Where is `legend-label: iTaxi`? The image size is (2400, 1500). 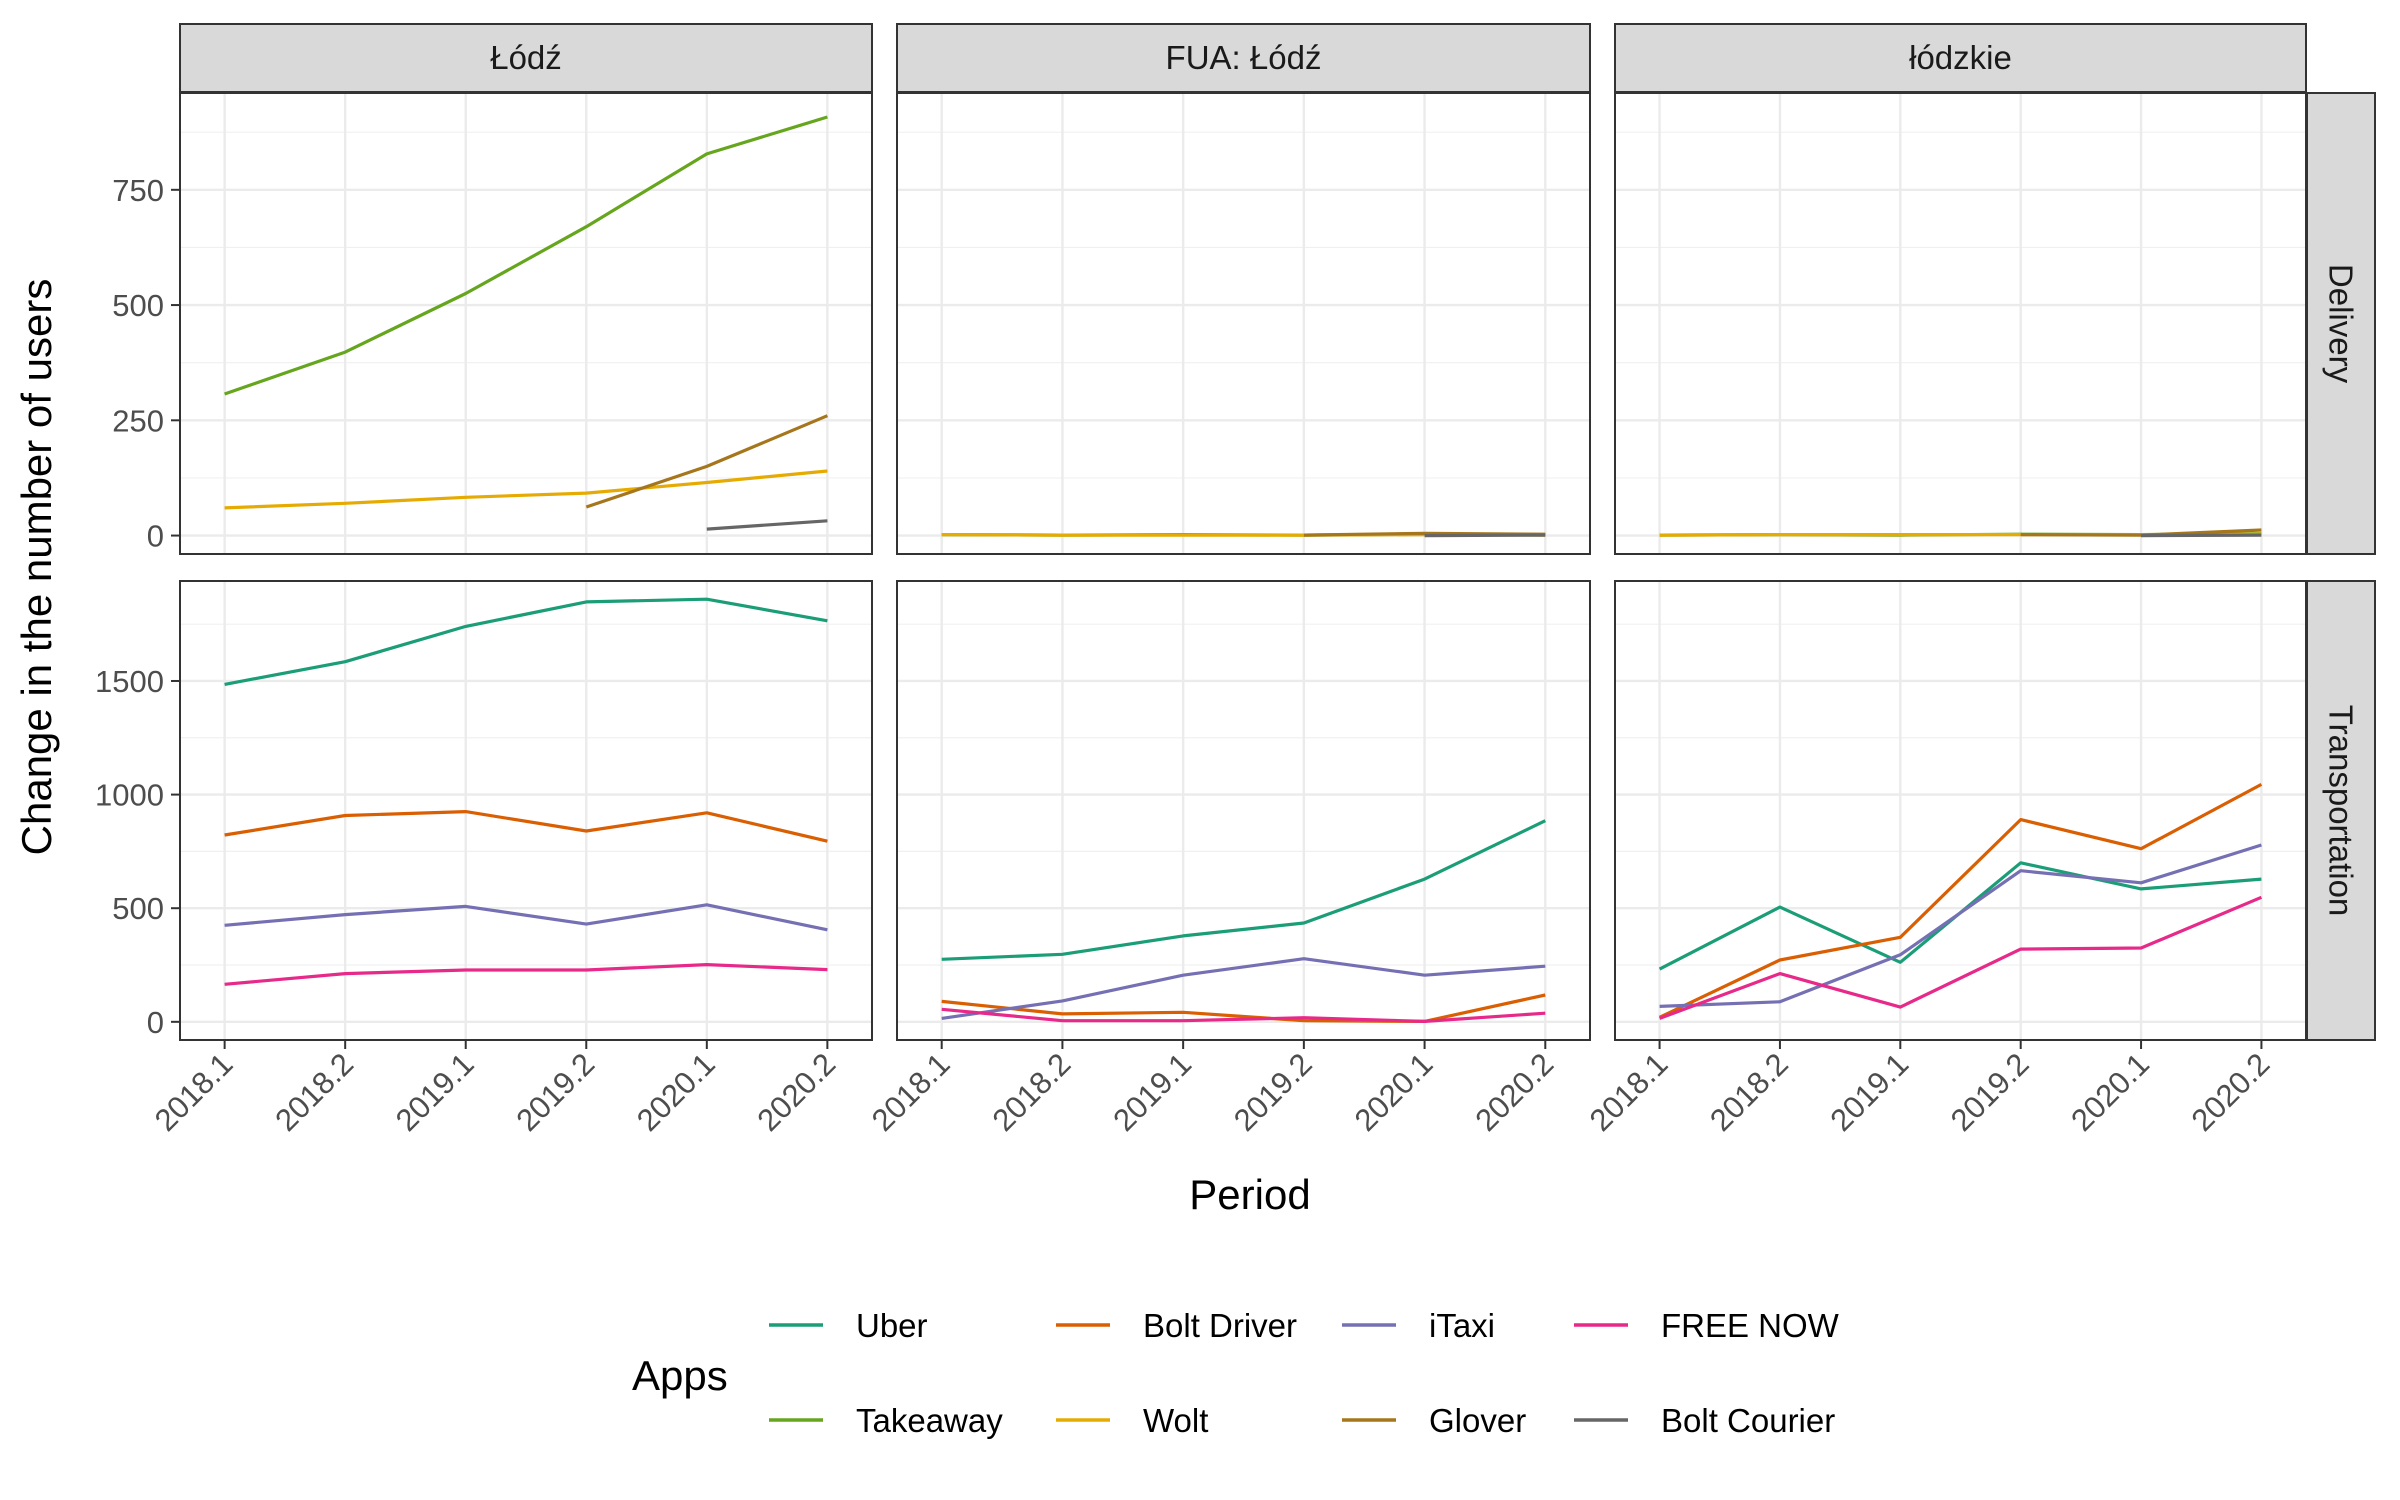 legend-label: iTaxi is located at coordinates (1462, 1325).